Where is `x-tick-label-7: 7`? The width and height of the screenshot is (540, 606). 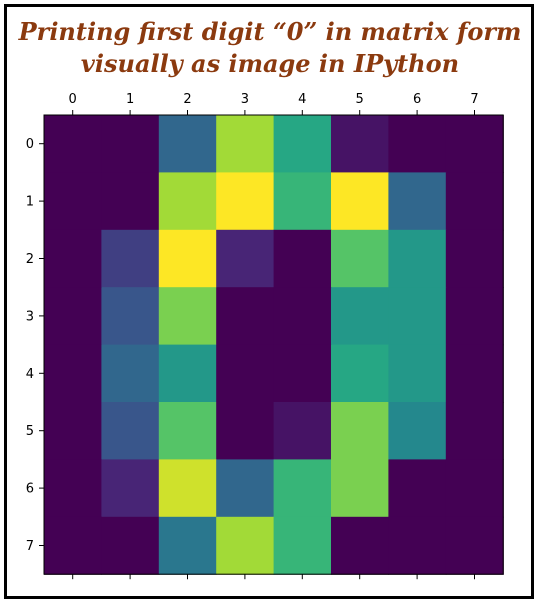 x-tick-label-7: 7 is located at coordinates (474, 99).